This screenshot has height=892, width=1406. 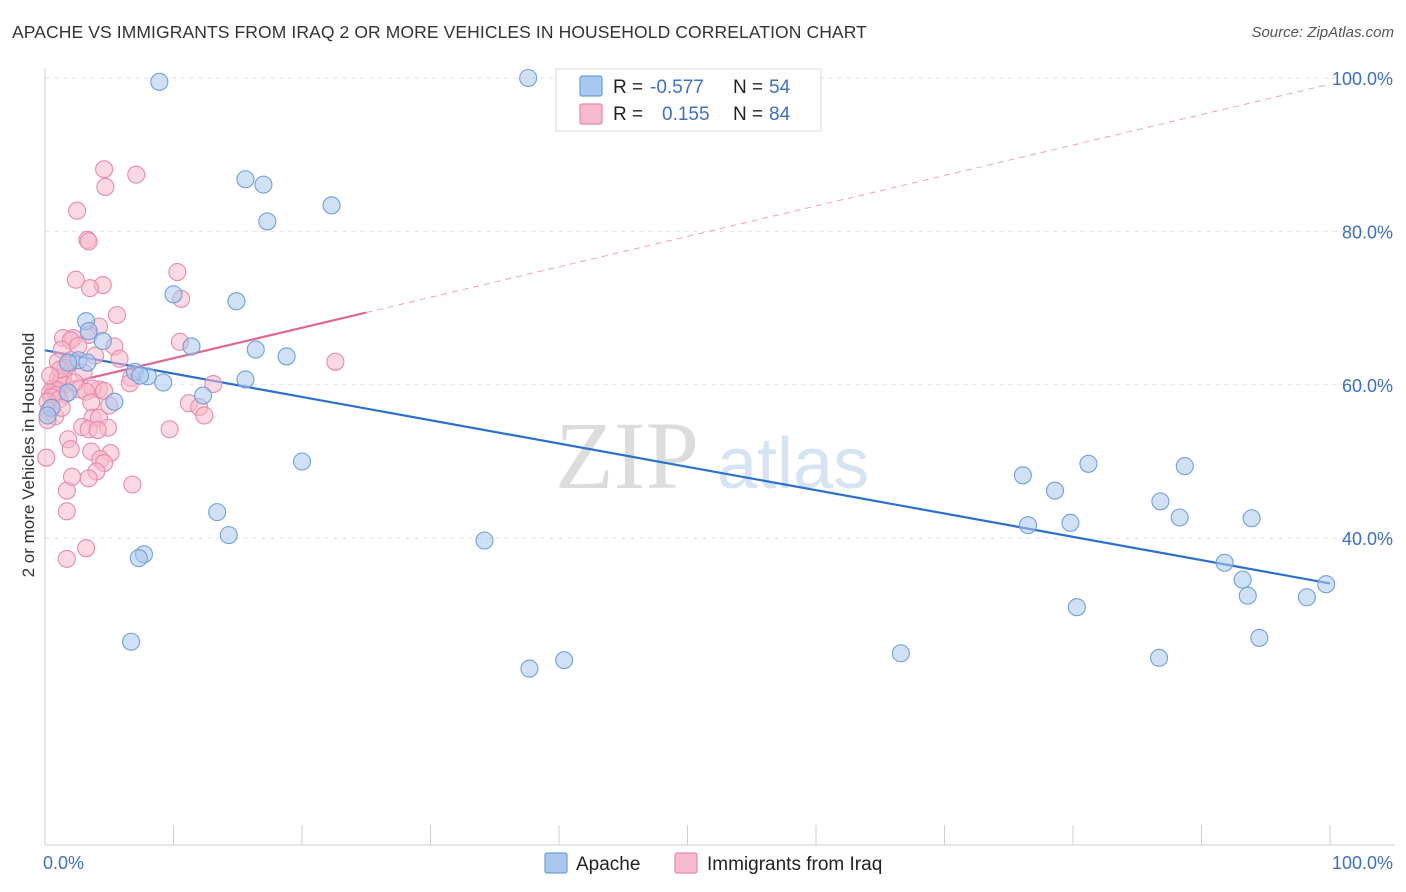 What do you see at coordinates (688, 100) in the screenshot?
I see `stats-legend: R = -0.577 N = 54 R = 0.155 N = 84` at bounding box center [688, 100].